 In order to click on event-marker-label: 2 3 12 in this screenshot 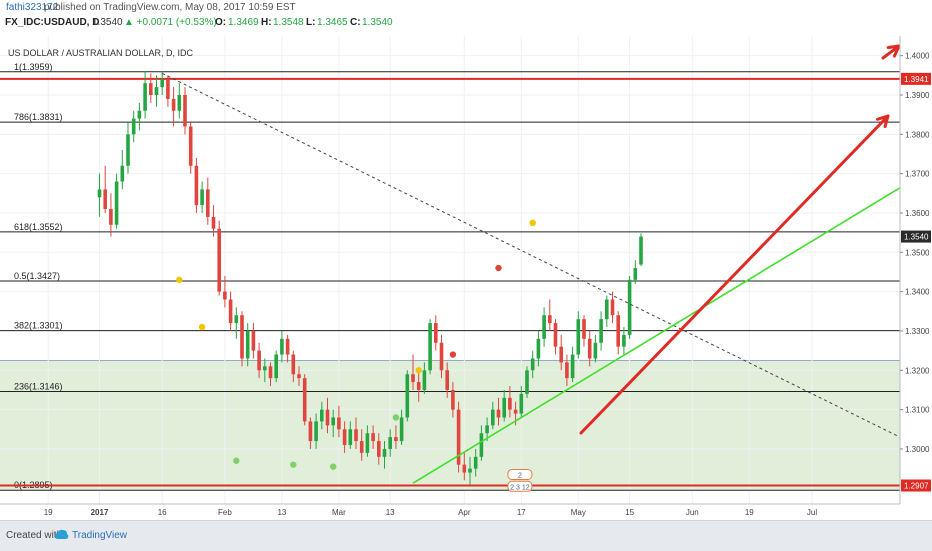, I will do `click(520, 487)`.